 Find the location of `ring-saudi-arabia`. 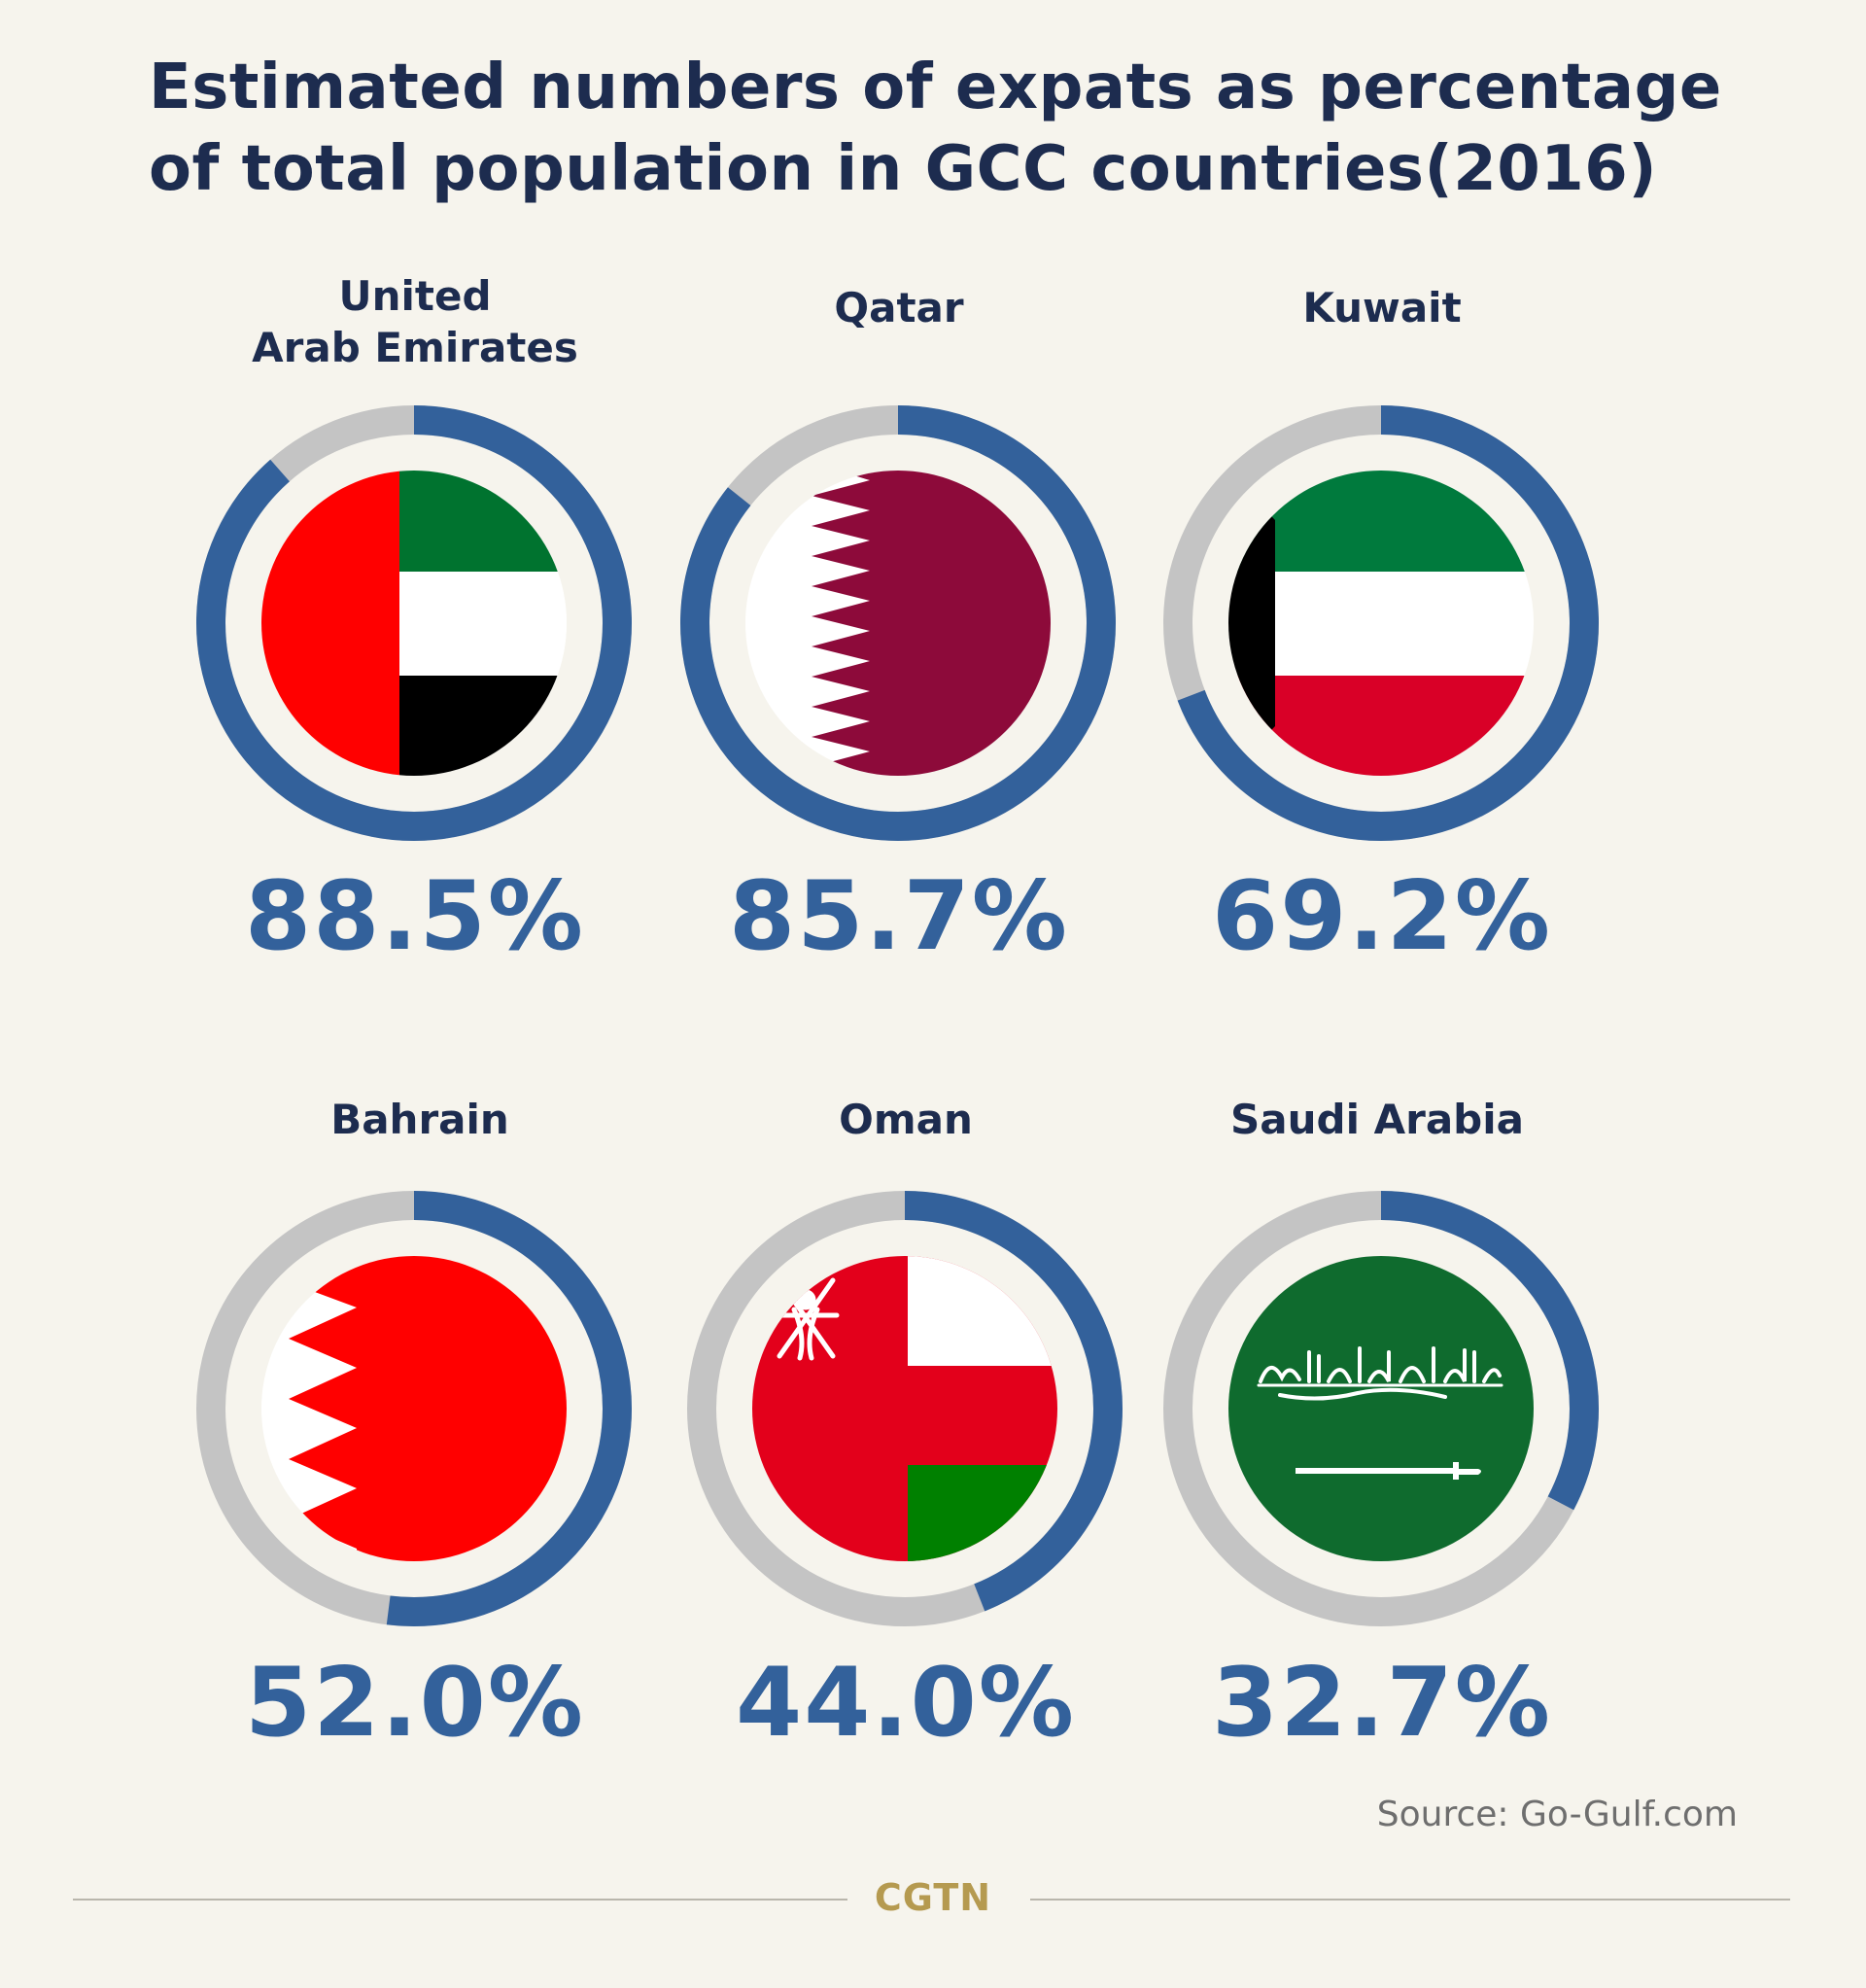

ring-saudi-arabia is located at coordinates (1381, 1408).